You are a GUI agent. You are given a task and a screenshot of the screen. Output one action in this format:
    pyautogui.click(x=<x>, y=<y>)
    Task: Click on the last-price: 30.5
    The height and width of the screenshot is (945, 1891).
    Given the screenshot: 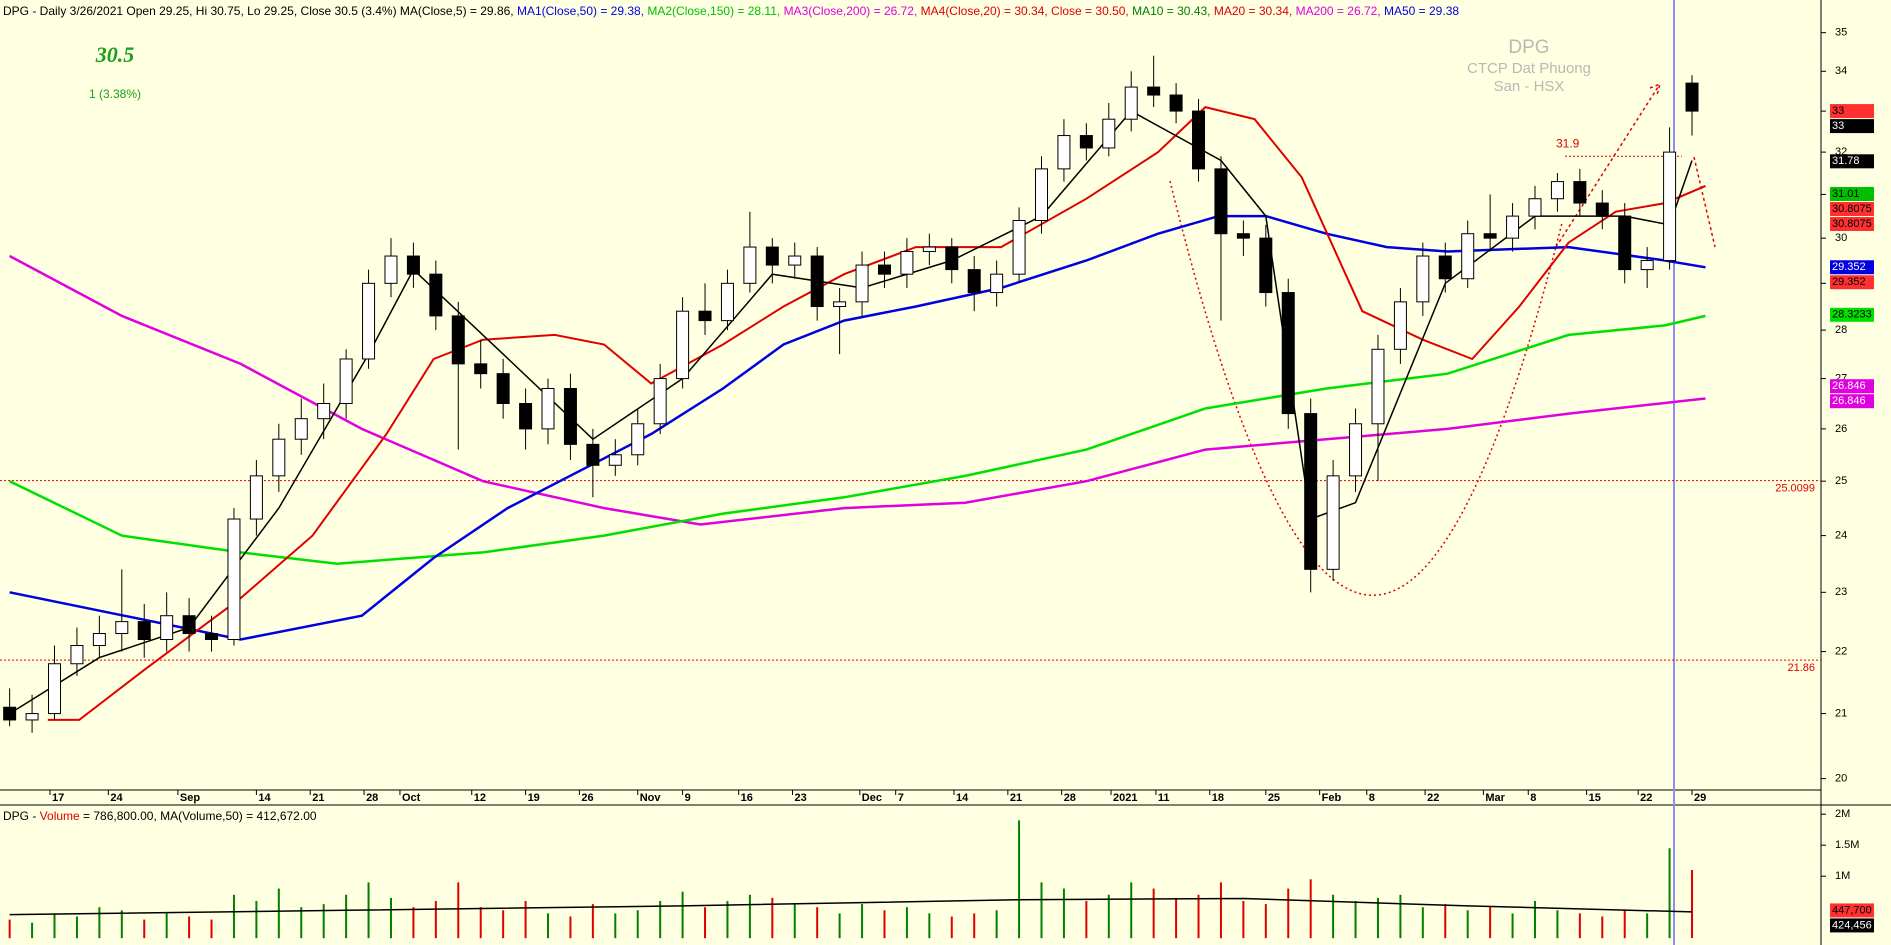 What is the action you would take?
    pyautogui.click(x=115, y=54)
    